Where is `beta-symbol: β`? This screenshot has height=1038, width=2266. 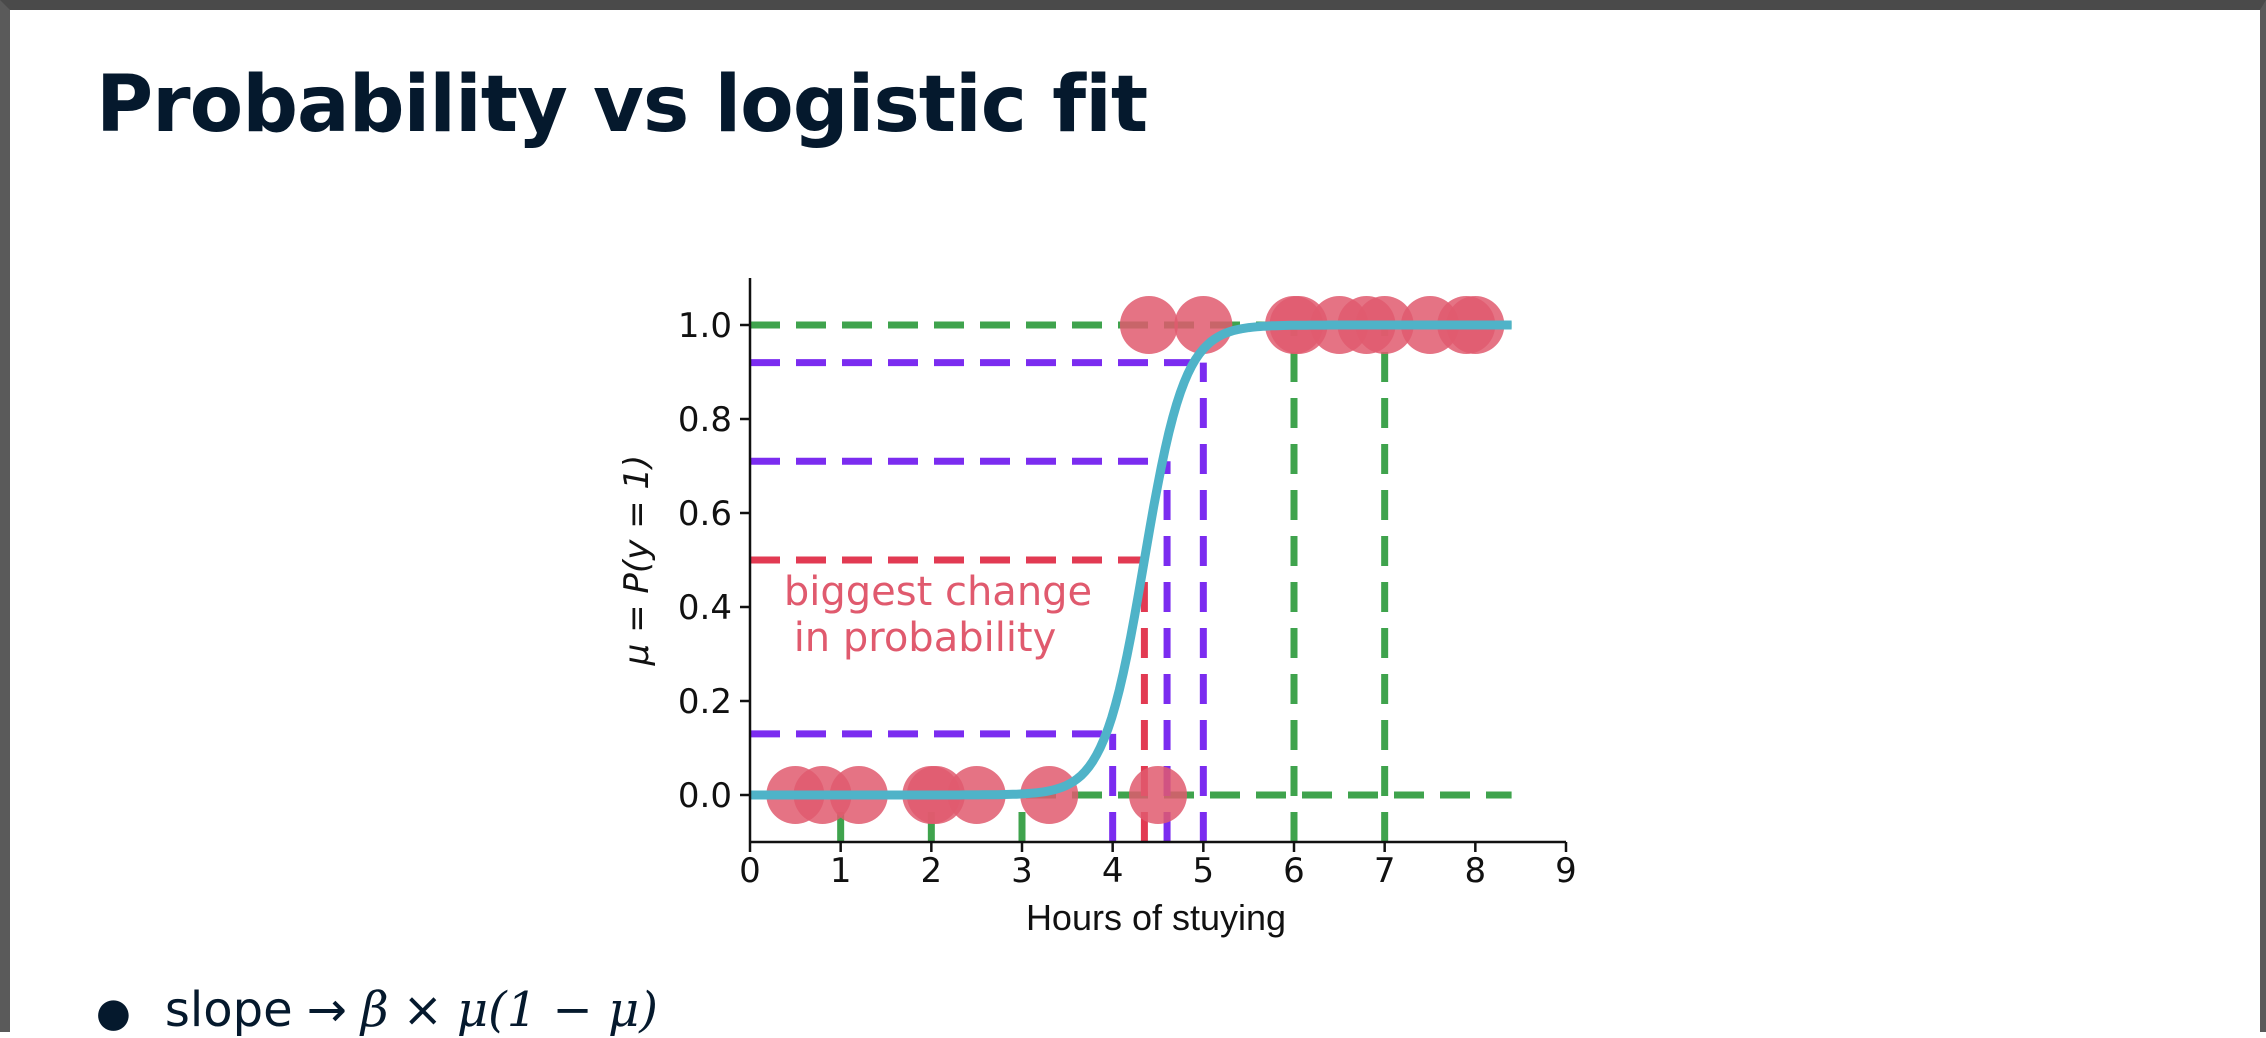 beta-symbol: β is located at coordinates (374, 1010).